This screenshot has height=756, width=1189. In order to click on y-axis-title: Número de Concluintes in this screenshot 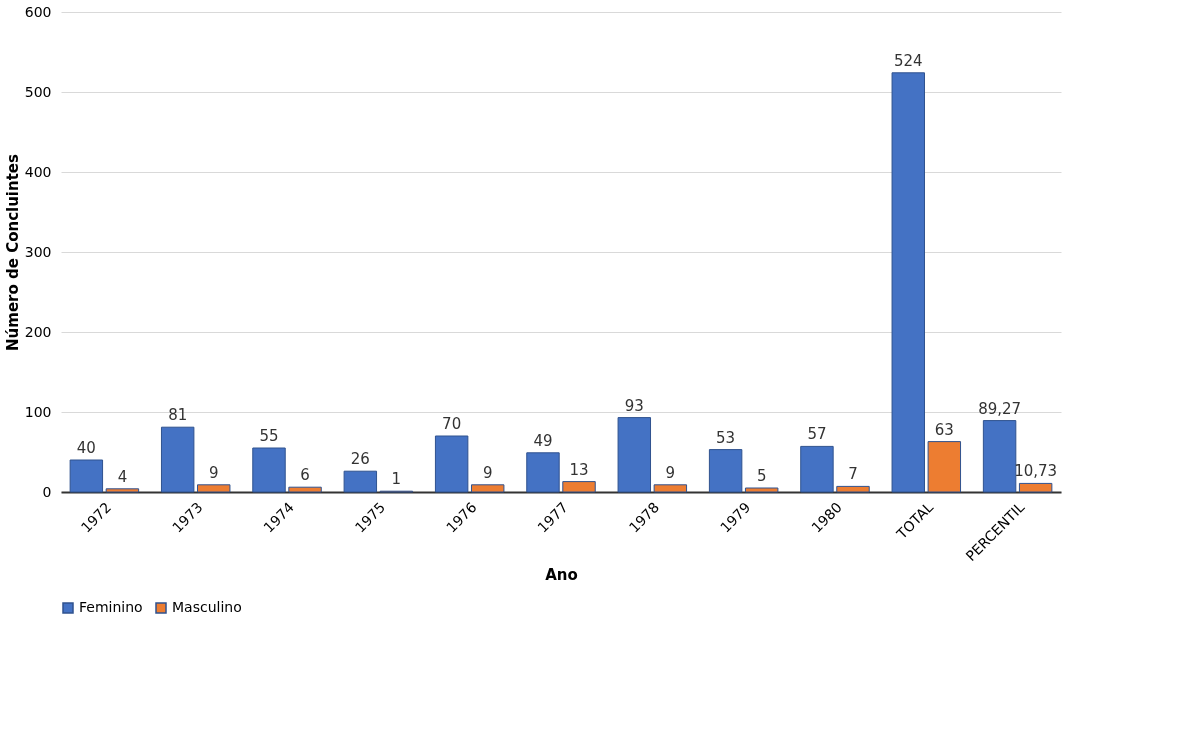, I will do `click(12, 252)`.